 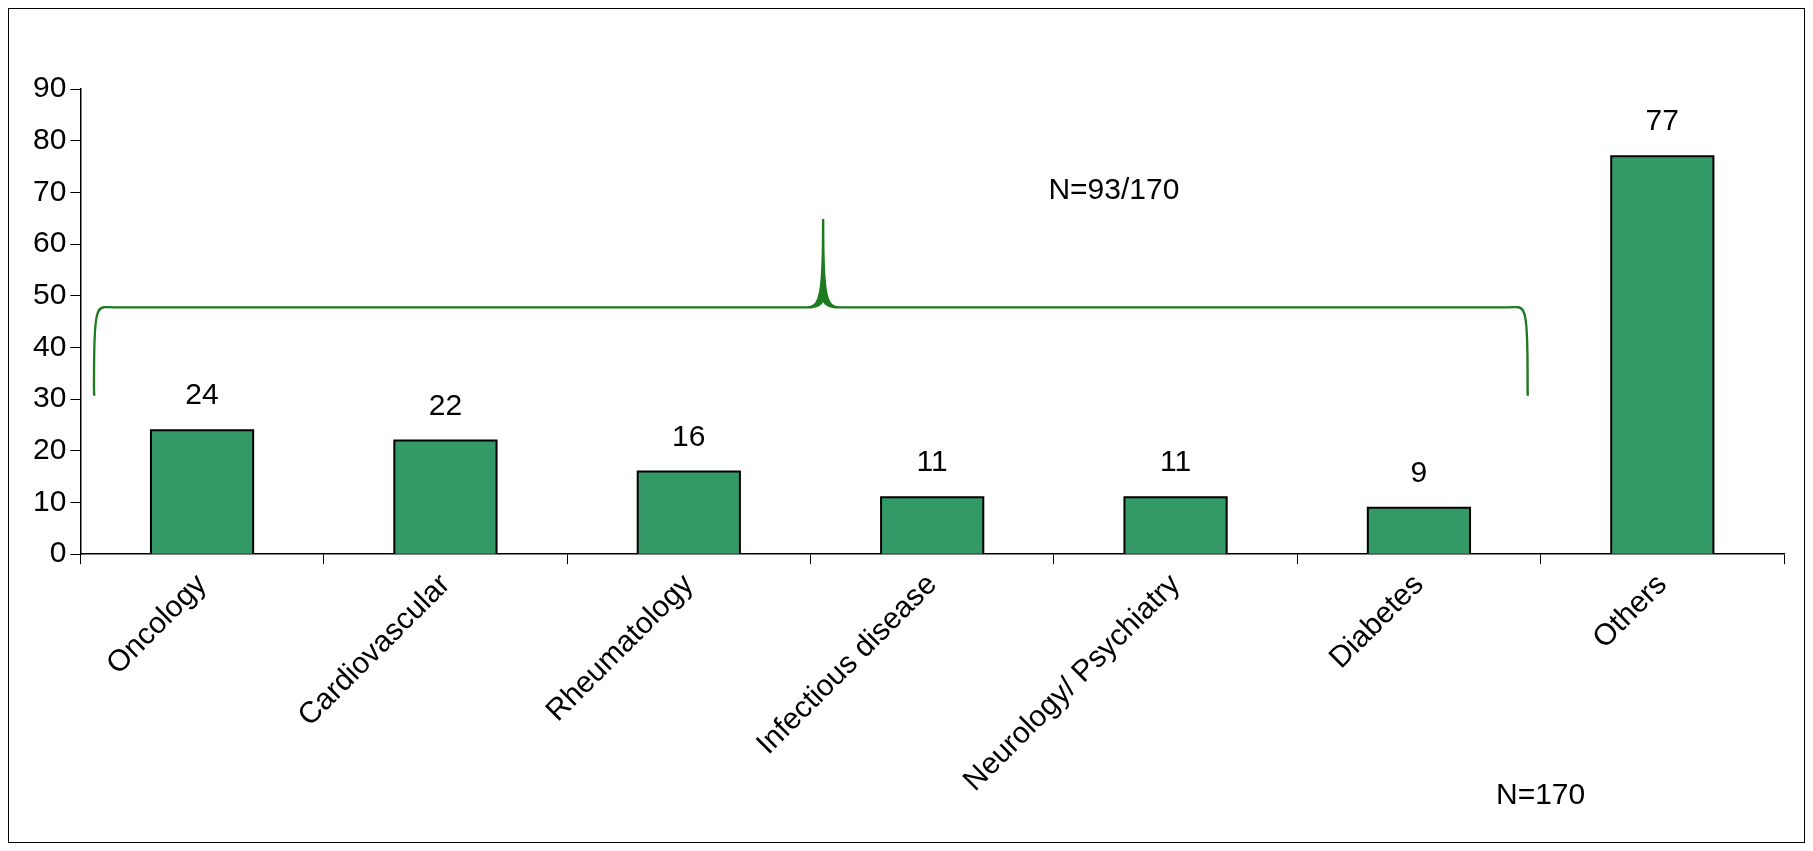 What do you see at coordinates (202, 394) in the screenshot?
I see `data-label: 24` at bounding box center [202, 394].